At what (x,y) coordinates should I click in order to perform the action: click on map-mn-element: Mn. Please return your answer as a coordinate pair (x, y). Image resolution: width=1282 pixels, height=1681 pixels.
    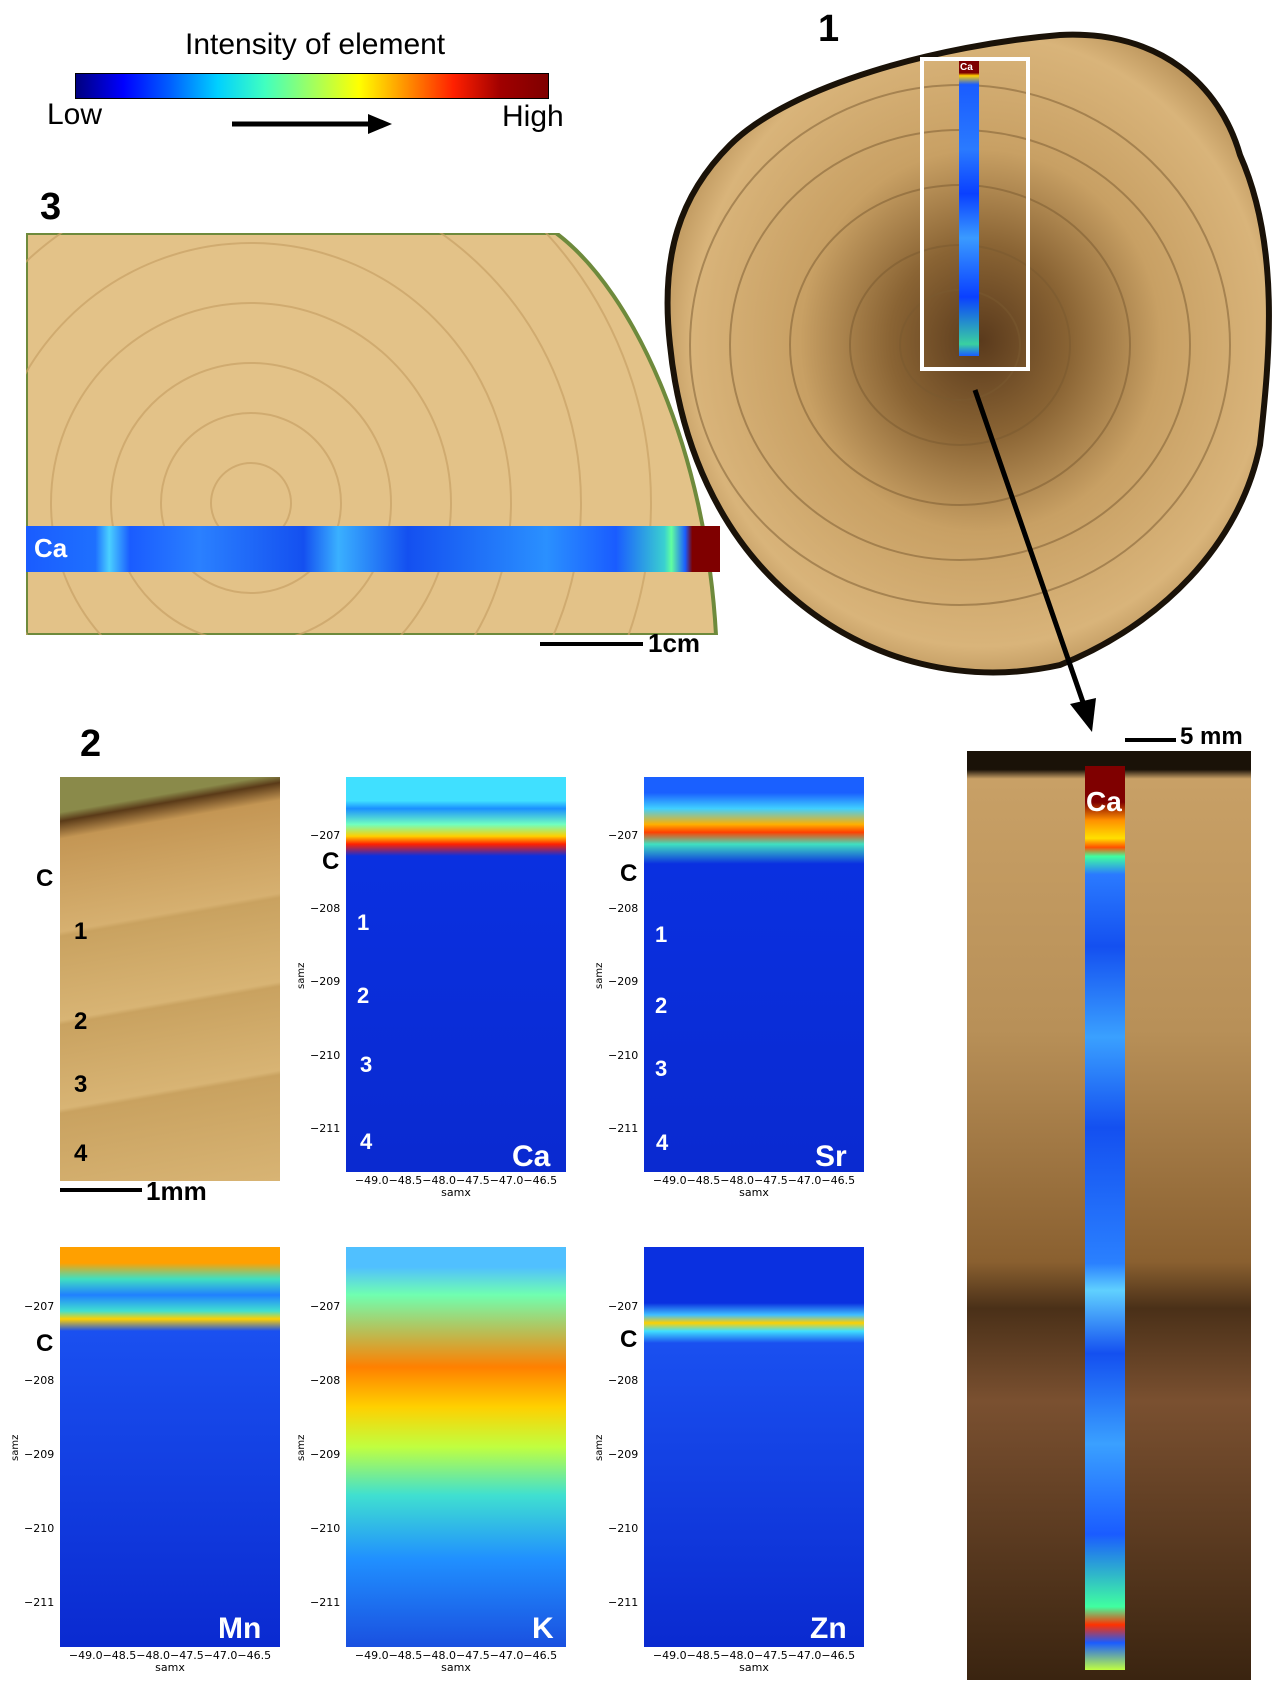
    Looking at the image, I should click on (240, 1628).